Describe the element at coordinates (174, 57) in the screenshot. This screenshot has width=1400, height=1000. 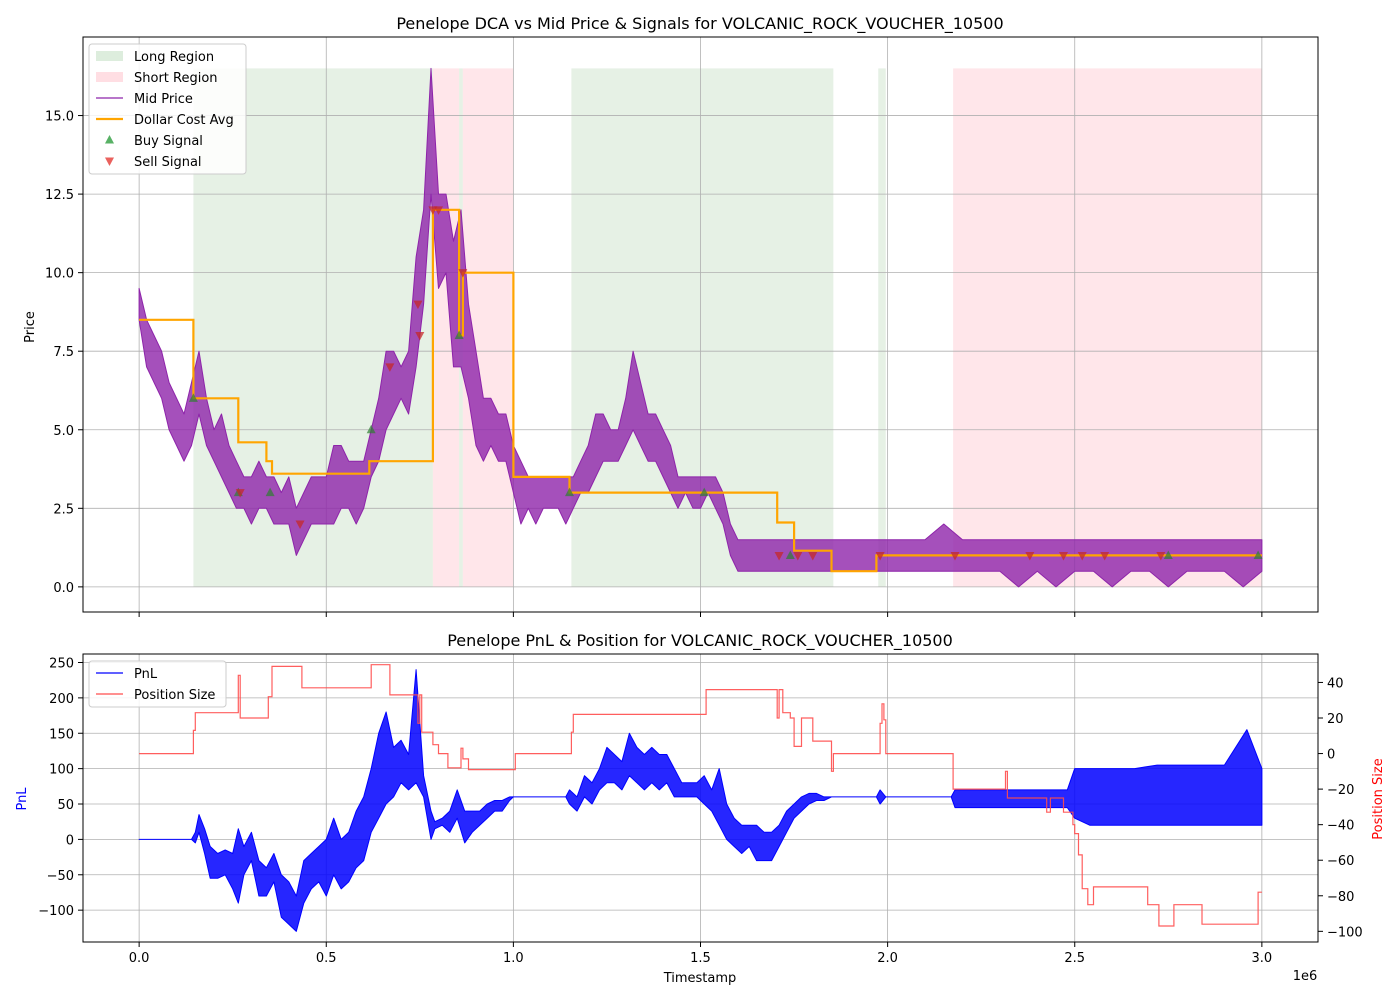
I see `legend-label: Long Region` at that location.